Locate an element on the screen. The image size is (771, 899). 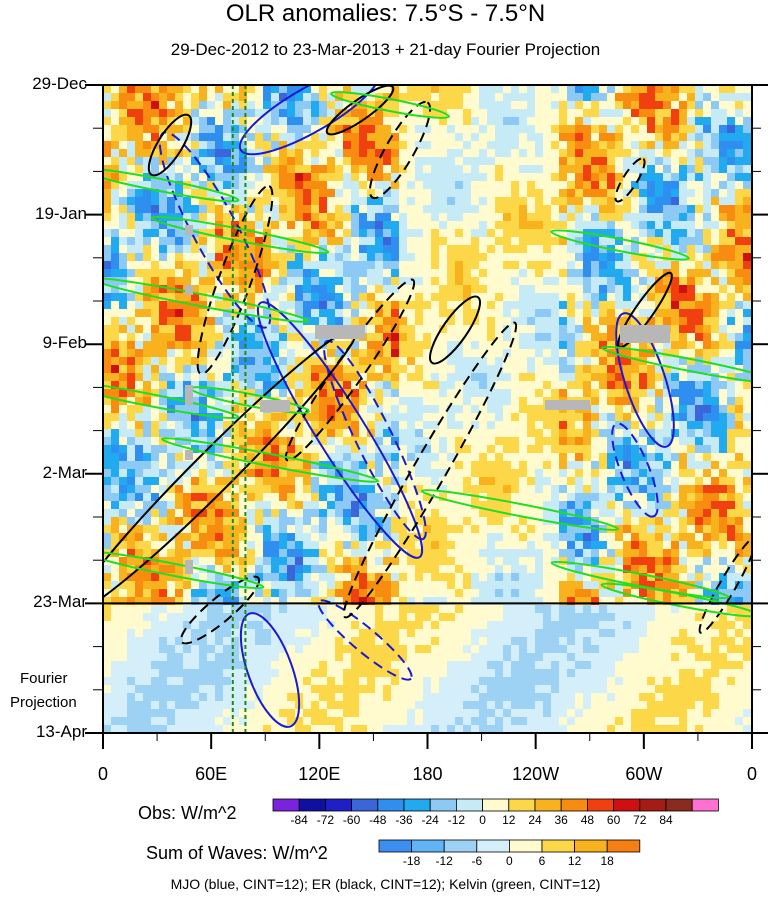
y-tick-label: 2-Mar is located at coordinates (64, 472).